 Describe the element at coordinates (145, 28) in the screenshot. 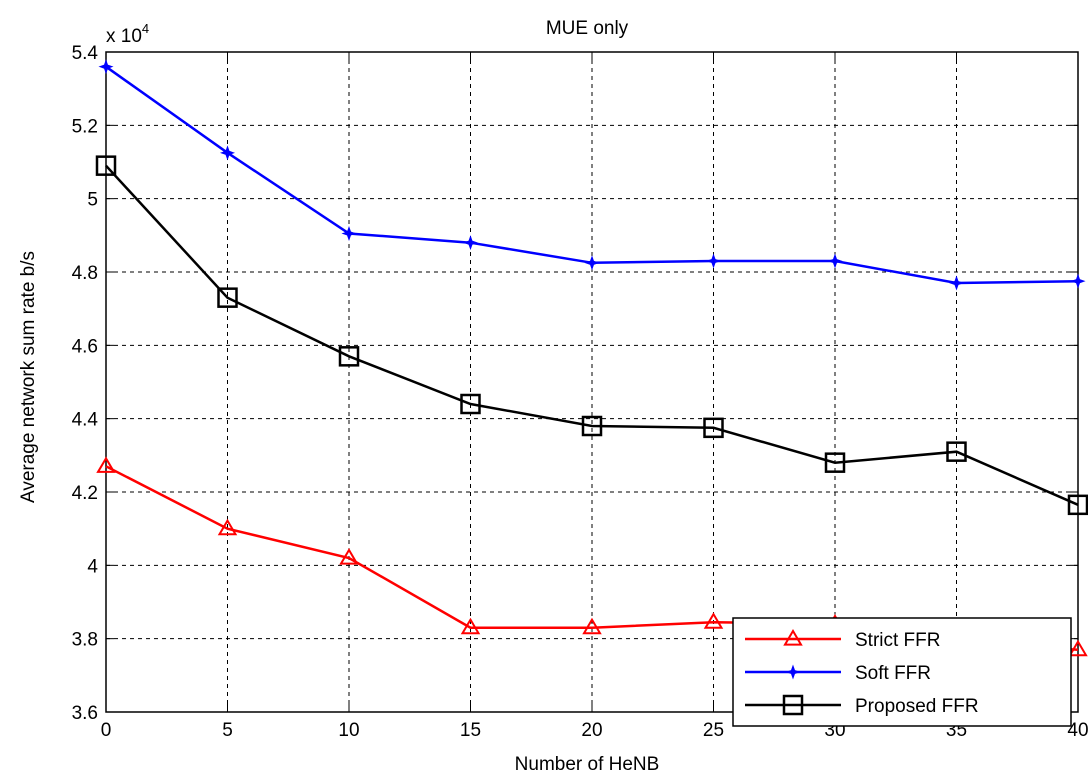

I see `y-multiplier-exponent: 4` at that location.